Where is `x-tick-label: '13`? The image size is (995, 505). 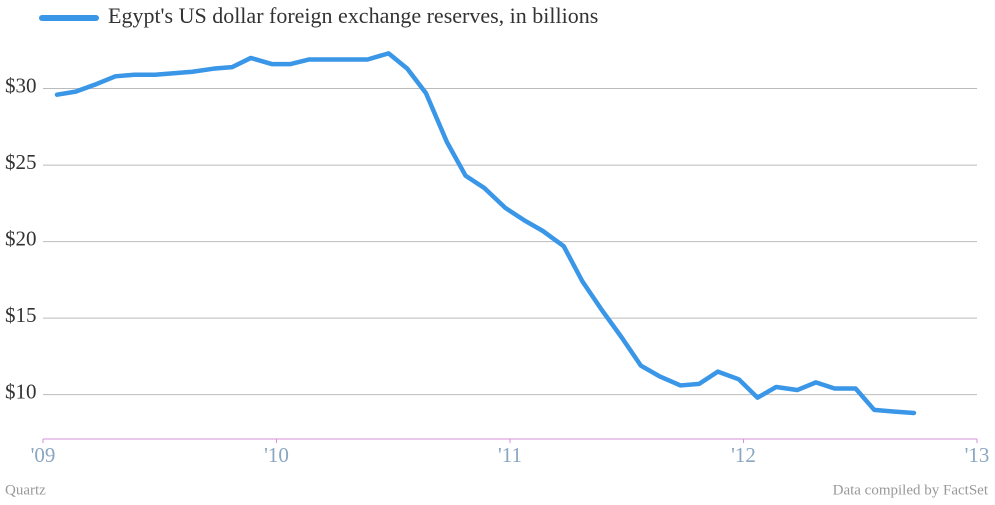 x-tick-label: '13 is located at coordinates (977, 455).